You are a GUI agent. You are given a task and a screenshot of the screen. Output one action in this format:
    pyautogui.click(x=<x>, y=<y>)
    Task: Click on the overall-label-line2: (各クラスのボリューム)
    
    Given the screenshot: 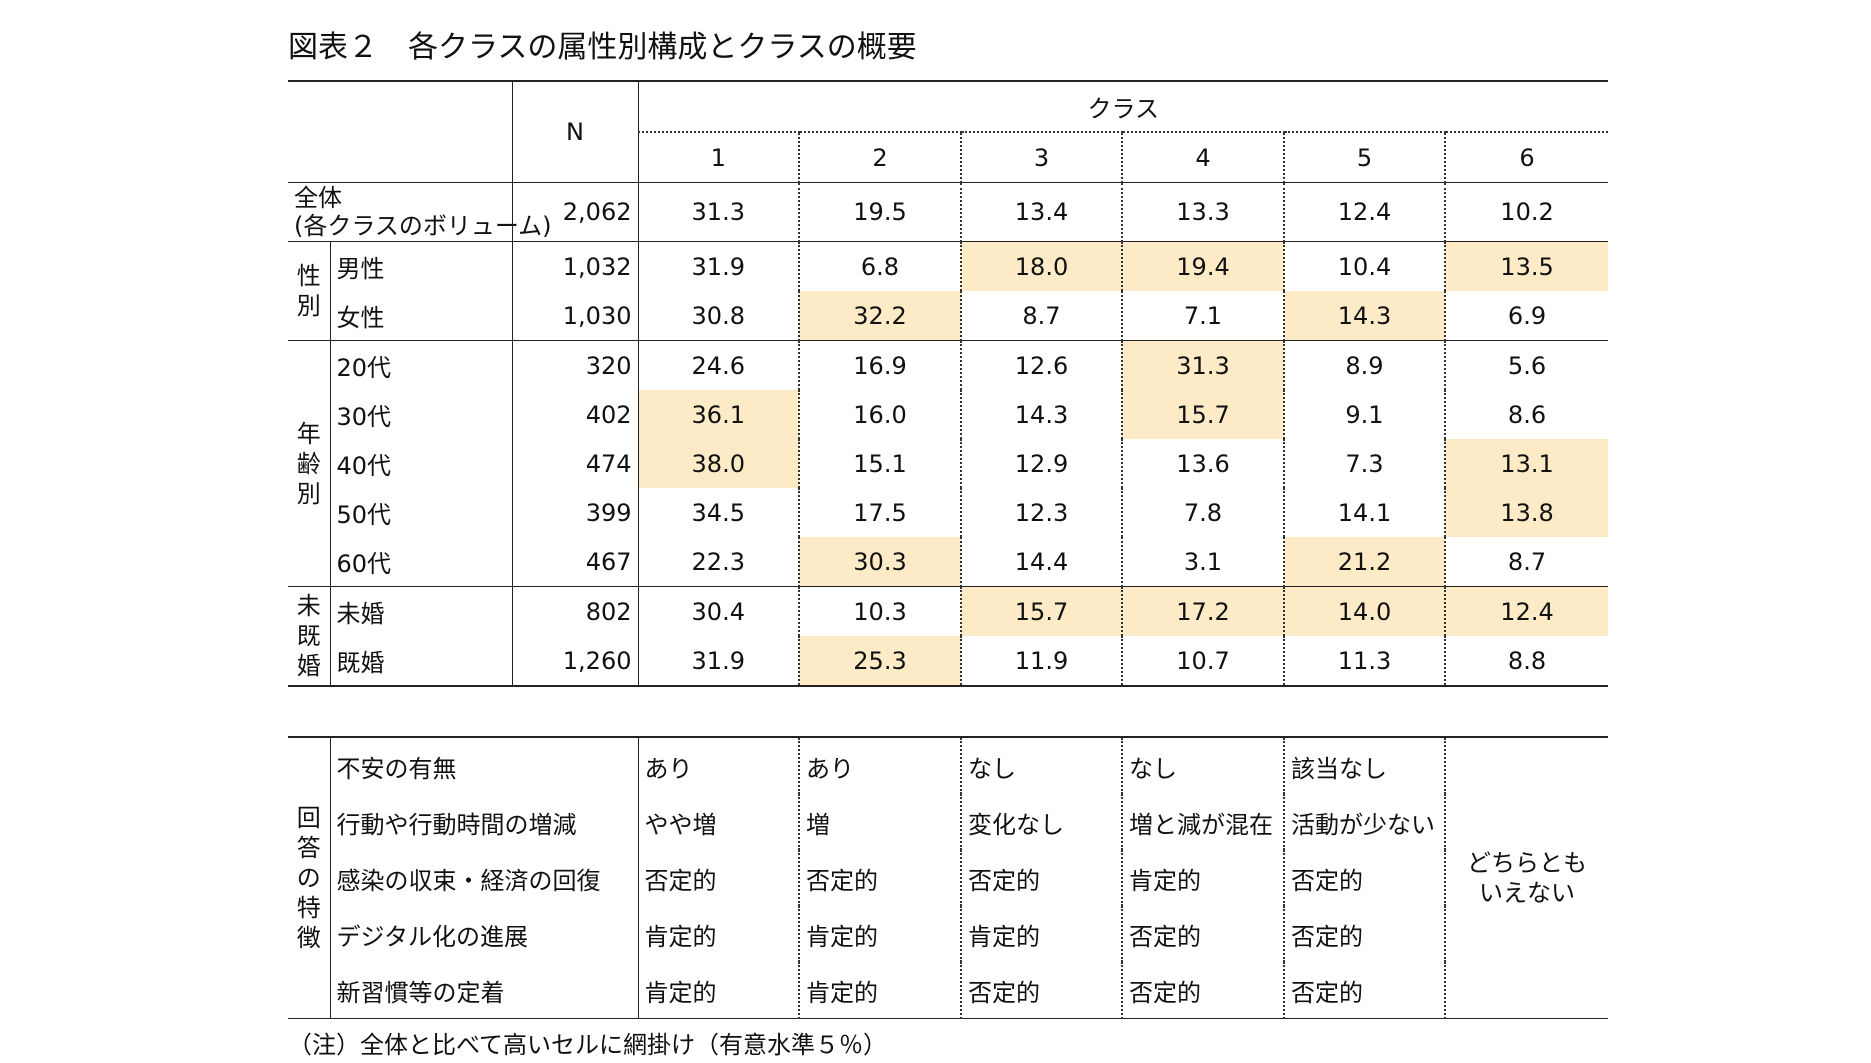 What is the action you would take?
    pyautogui.click(x=423, y=226)
    